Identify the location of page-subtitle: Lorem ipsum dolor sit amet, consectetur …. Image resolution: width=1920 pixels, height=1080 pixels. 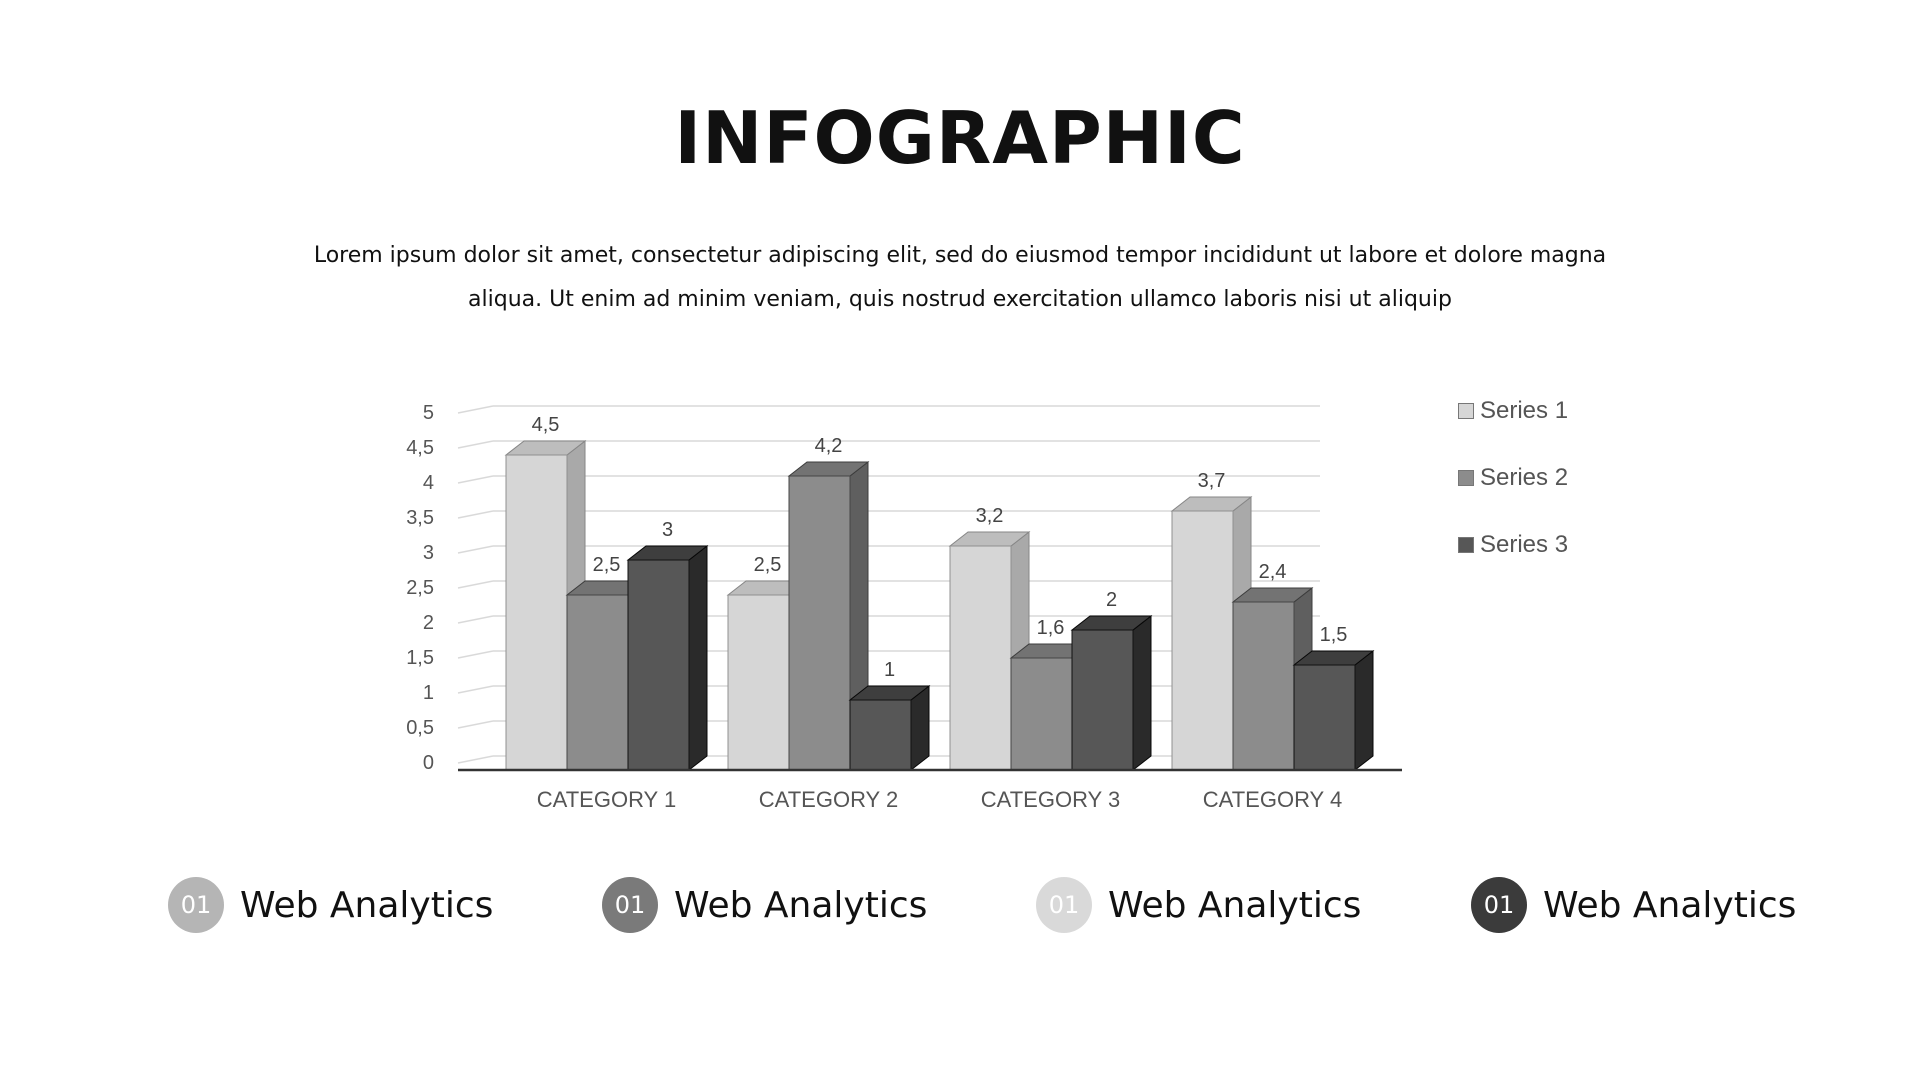
(960, 277).